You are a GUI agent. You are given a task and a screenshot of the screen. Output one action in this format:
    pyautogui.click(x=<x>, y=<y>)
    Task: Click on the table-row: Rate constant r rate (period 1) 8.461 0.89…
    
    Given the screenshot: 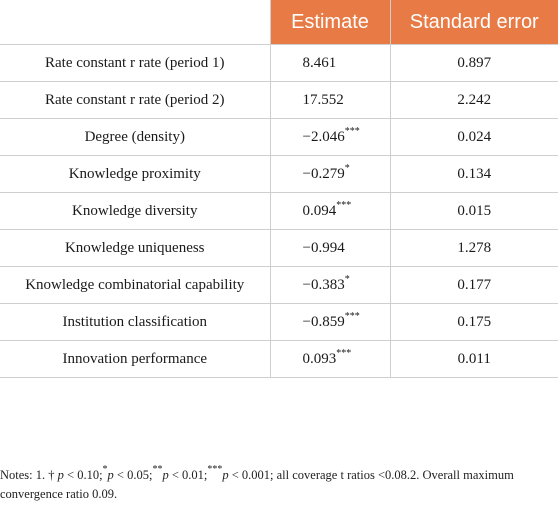 What is the action you would take?
    pyautogui.click(x=279, y=63)
    